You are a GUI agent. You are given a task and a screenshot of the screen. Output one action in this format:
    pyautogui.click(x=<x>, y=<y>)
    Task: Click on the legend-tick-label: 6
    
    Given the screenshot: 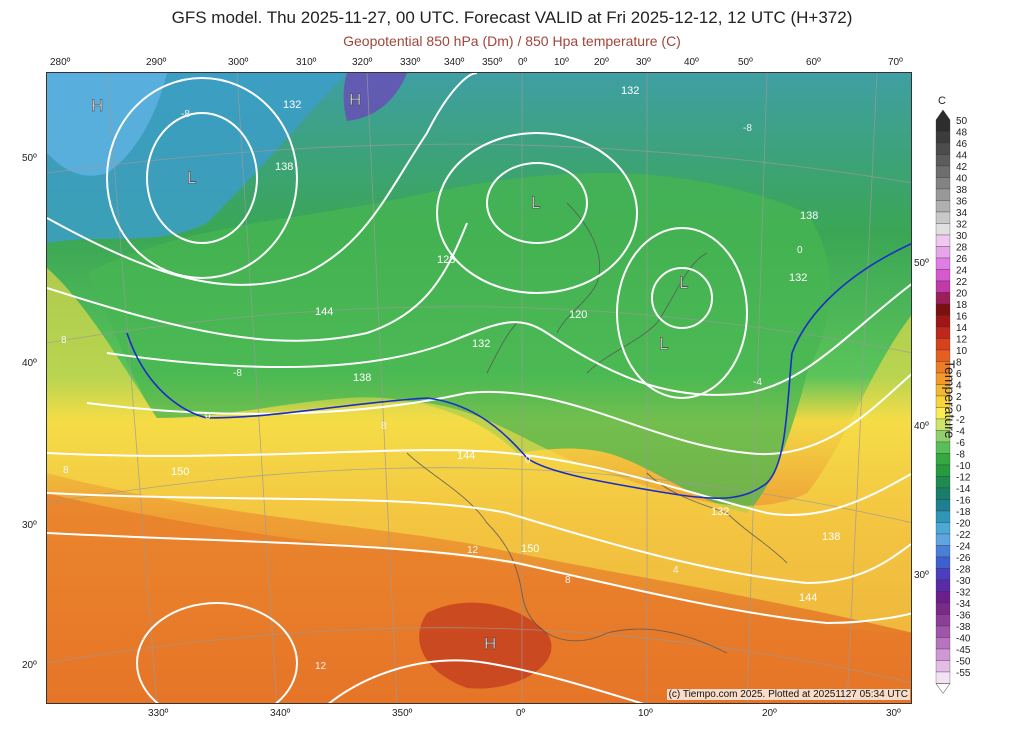 What is the action you would take?
    pyautogui.click(x=959, y=374)
    